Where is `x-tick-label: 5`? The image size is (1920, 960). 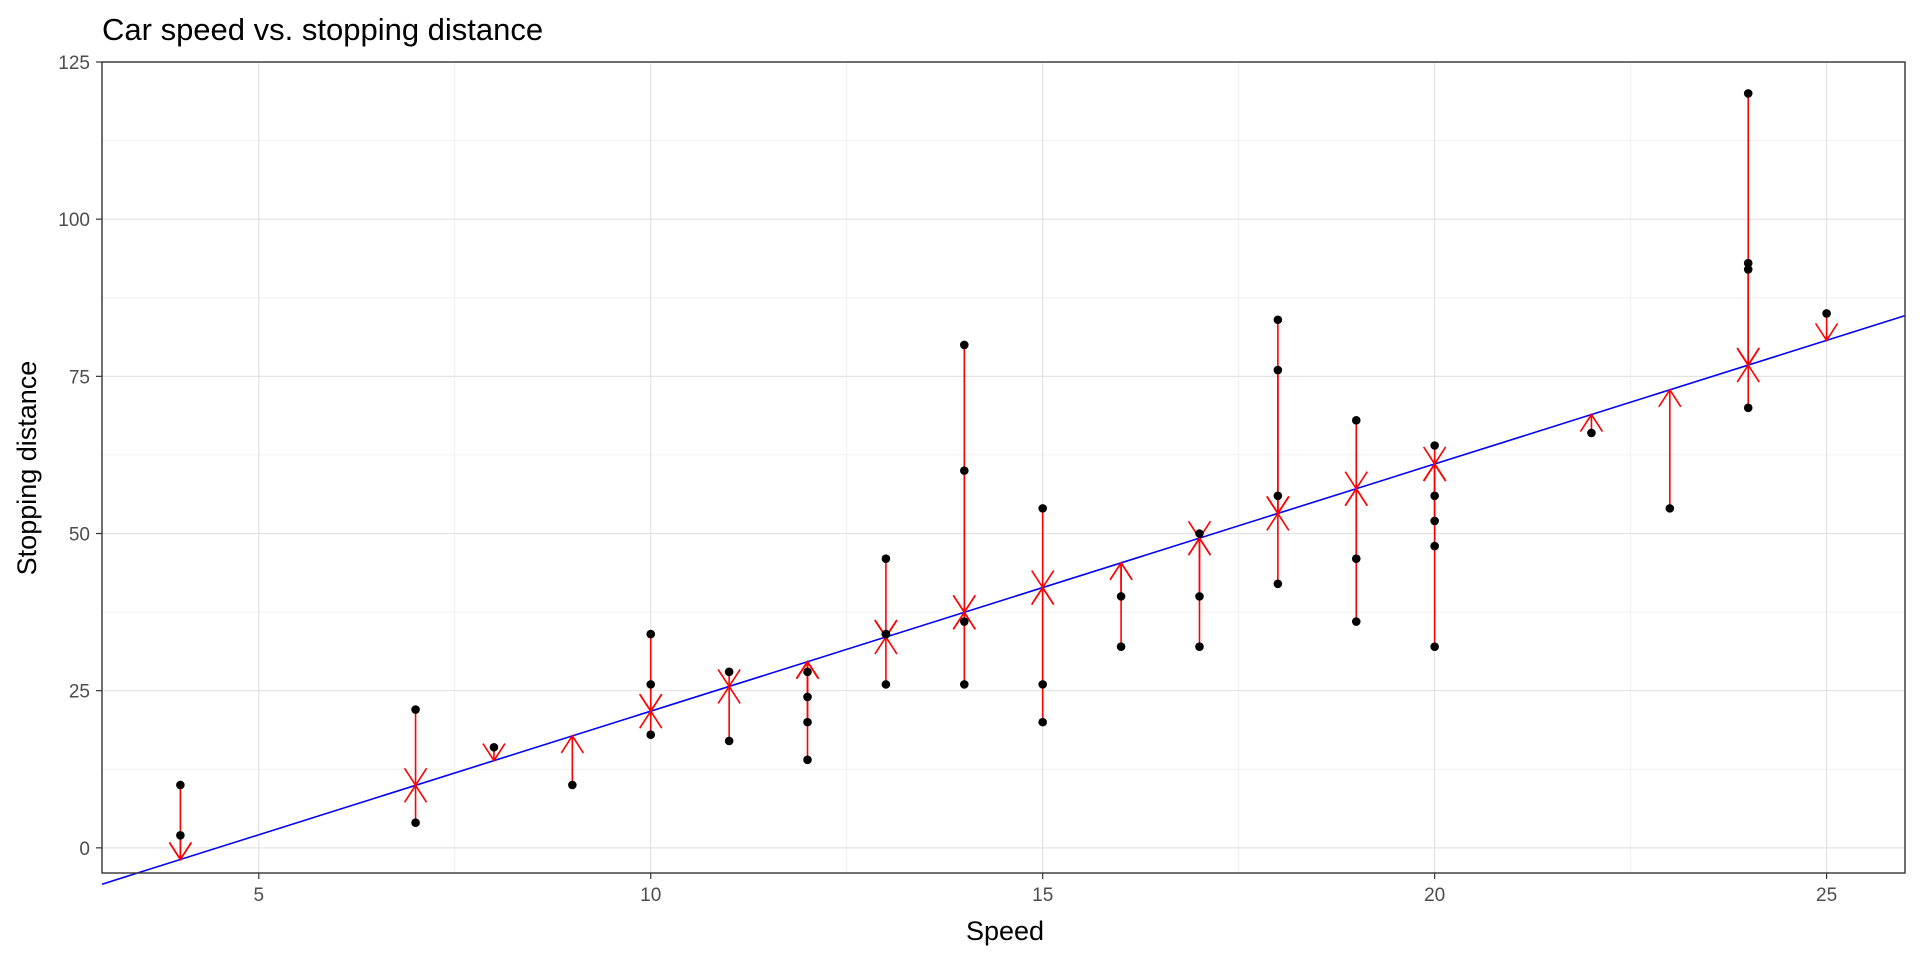 x-tick-label: 5 is located at coordinates (258, 895).